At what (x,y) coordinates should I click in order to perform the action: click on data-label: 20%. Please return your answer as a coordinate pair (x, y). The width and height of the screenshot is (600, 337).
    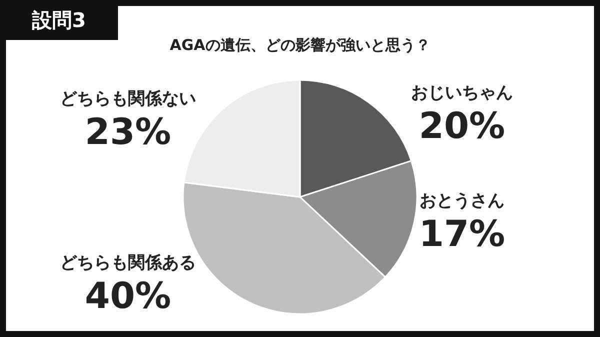
    Looking at the image, I should click on (462, 126).